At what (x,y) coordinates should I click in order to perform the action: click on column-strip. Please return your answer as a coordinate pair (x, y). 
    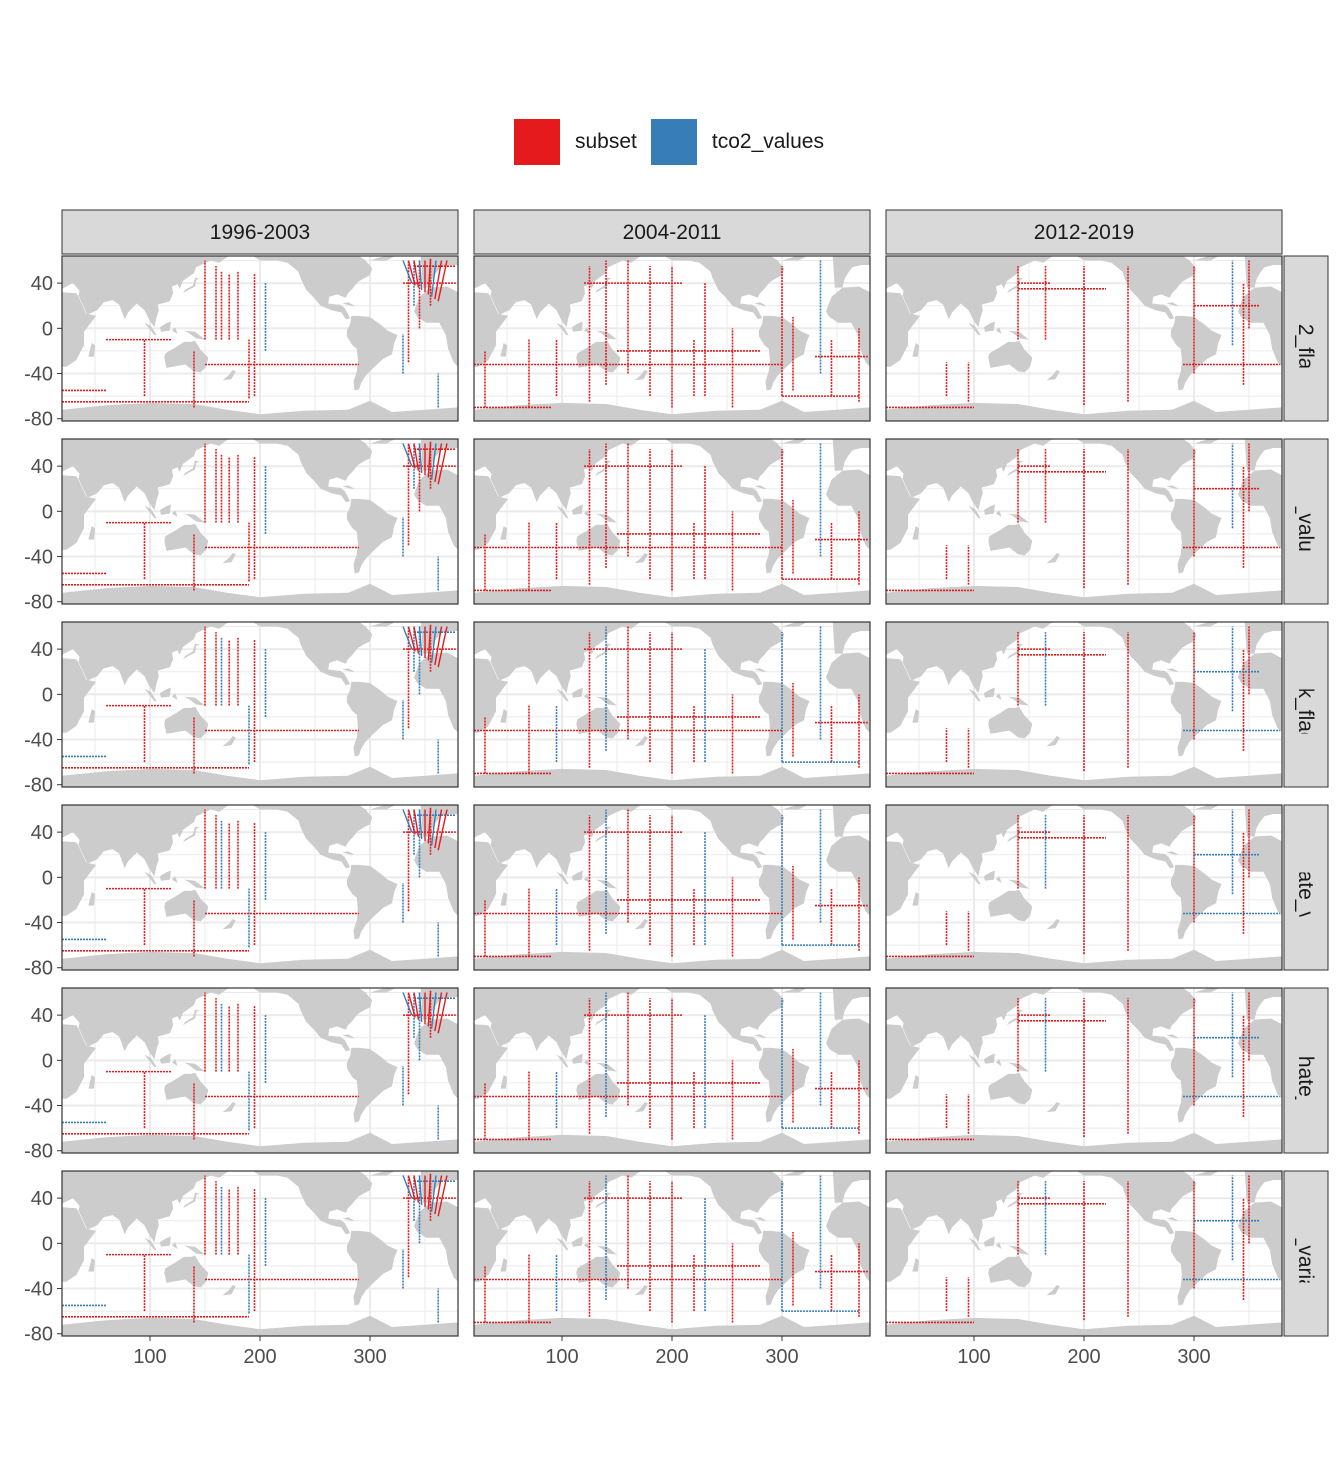
    Looking at the image, I should click on (260, 232).